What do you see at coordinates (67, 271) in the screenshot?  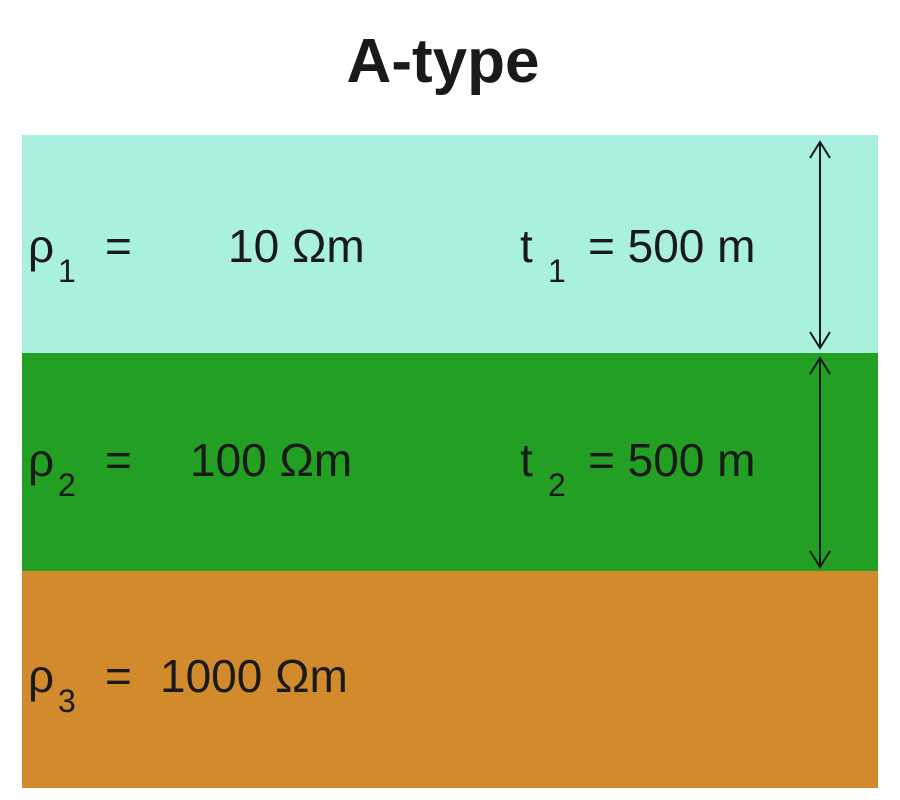 I see `rho-subscript: 1` at bounding box center [67, 271].